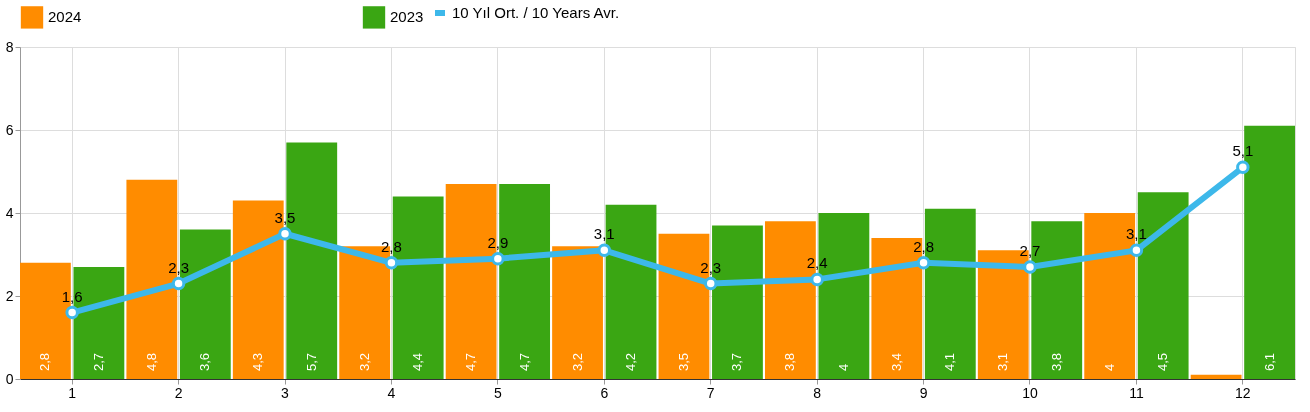 Image resolution: width=1310 pixels, height=412 pixels. What do you see at coordinates (1136, 392) in the screenshot?
I see `x-tick-label: 11` at bounding box center [1136, 392].